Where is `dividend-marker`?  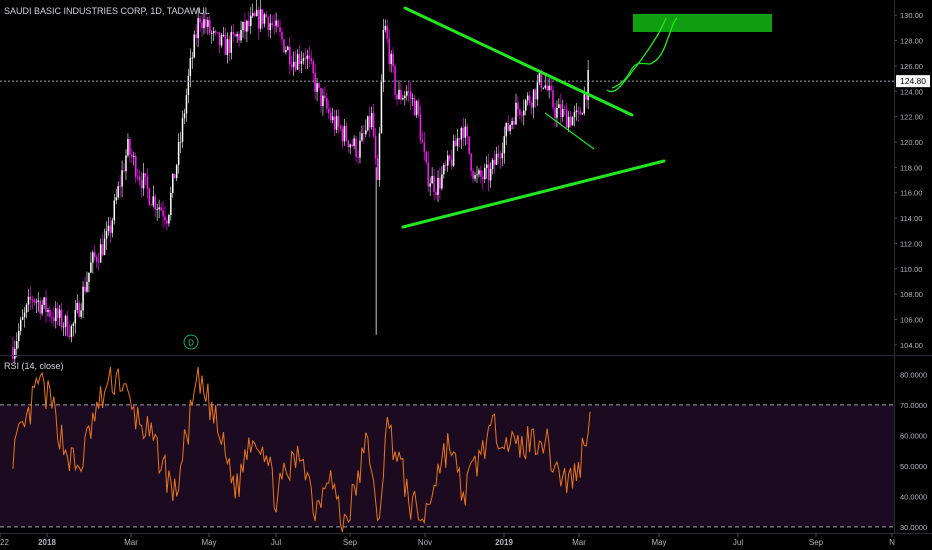 dividend-marker is located at coordinates (191, 342).